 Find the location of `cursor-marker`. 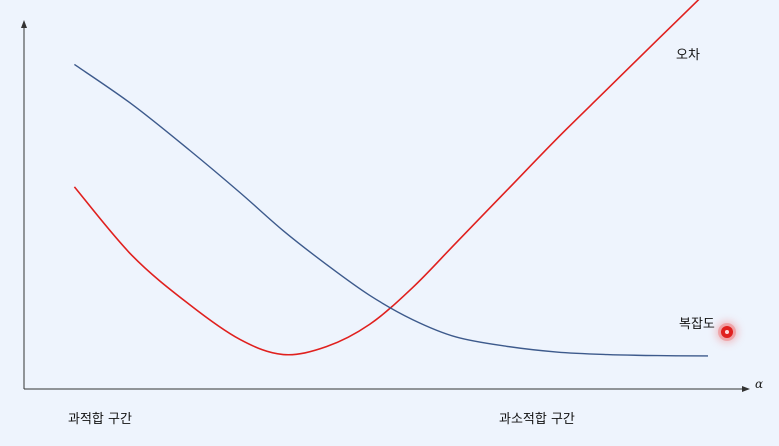

cursor-marker is located at coordinates (727, 332).